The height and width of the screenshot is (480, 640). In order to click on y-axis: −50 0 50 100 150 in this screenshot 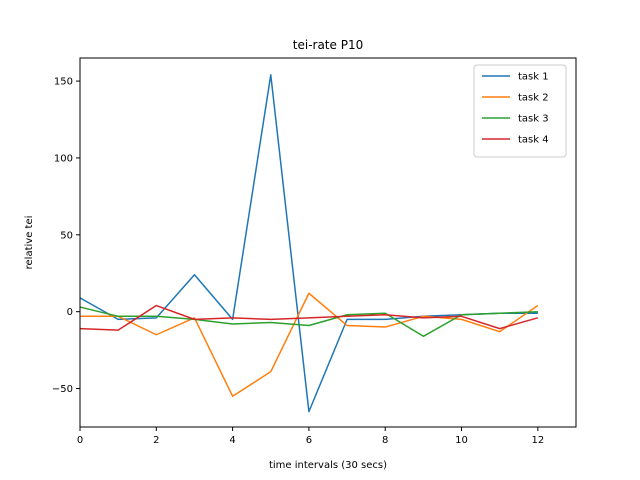, I will do `click(66, 236)`.